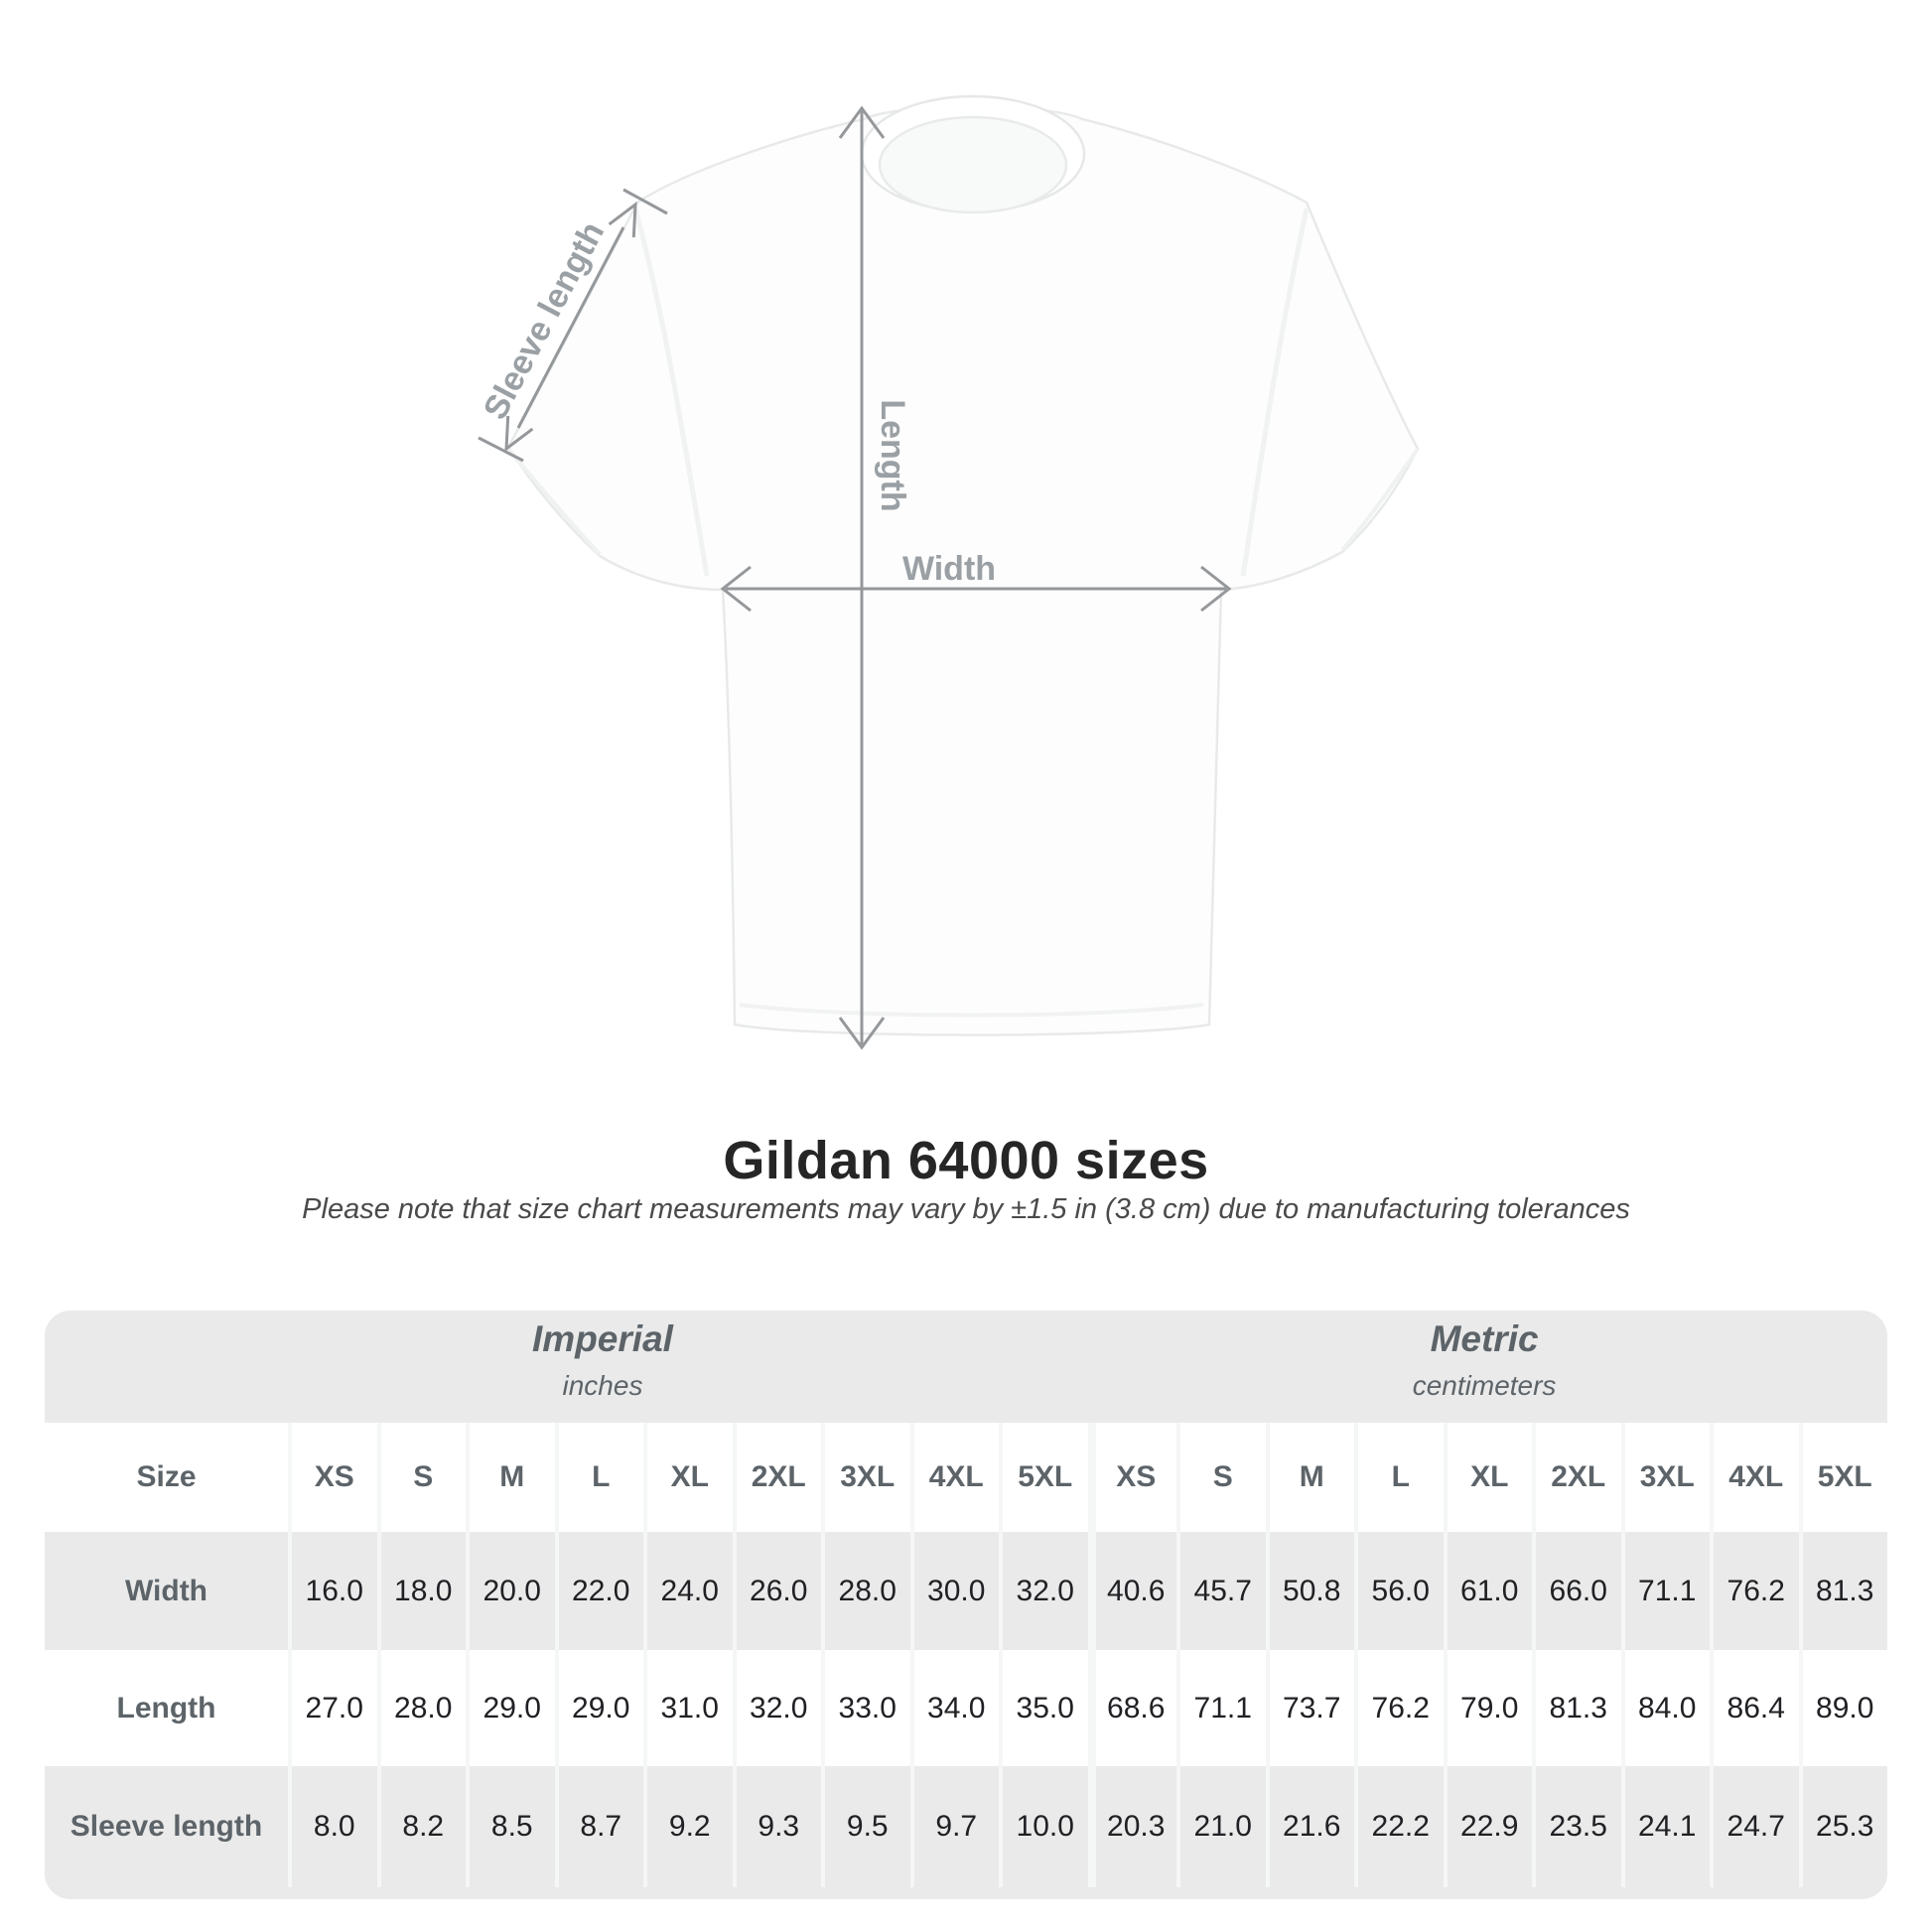  Describe the element at coordinates (1401, 1591) in the screenshot. I see `value-width-metric-l: 56.0` at that location.